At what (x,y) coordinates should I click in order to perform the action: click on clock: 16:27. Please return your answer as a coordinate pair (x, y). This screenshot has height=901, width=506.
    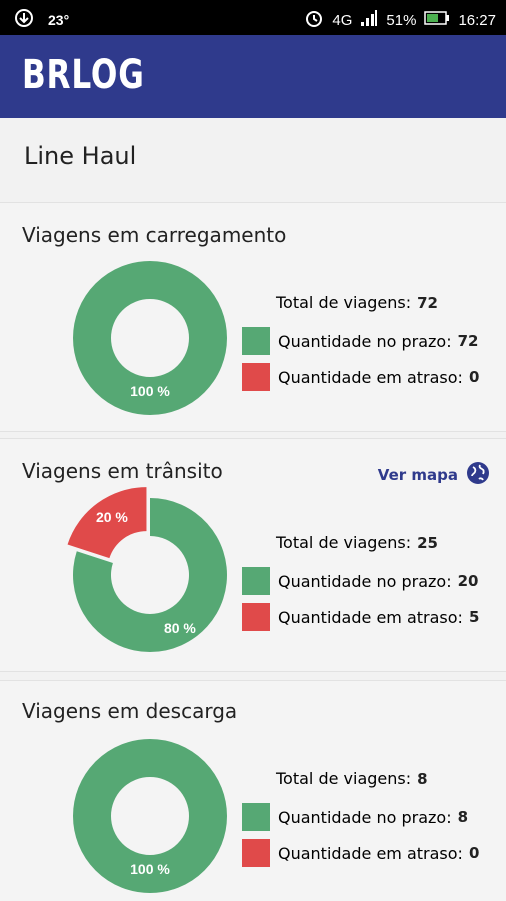
    Looking at the image, I should click on (477, 20).